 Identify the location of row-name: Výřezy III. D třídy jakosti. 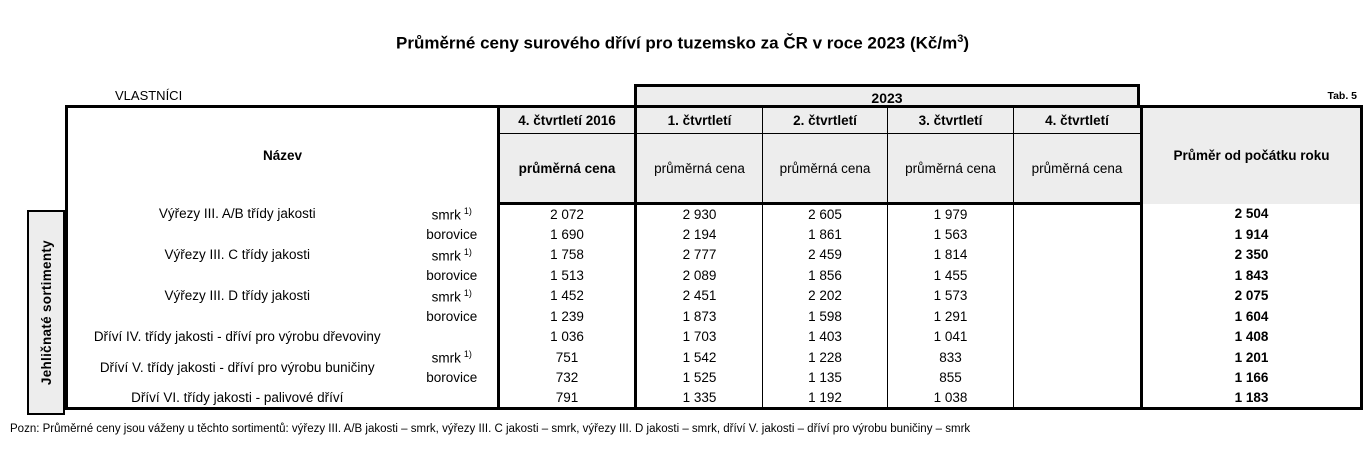
(237, 296).